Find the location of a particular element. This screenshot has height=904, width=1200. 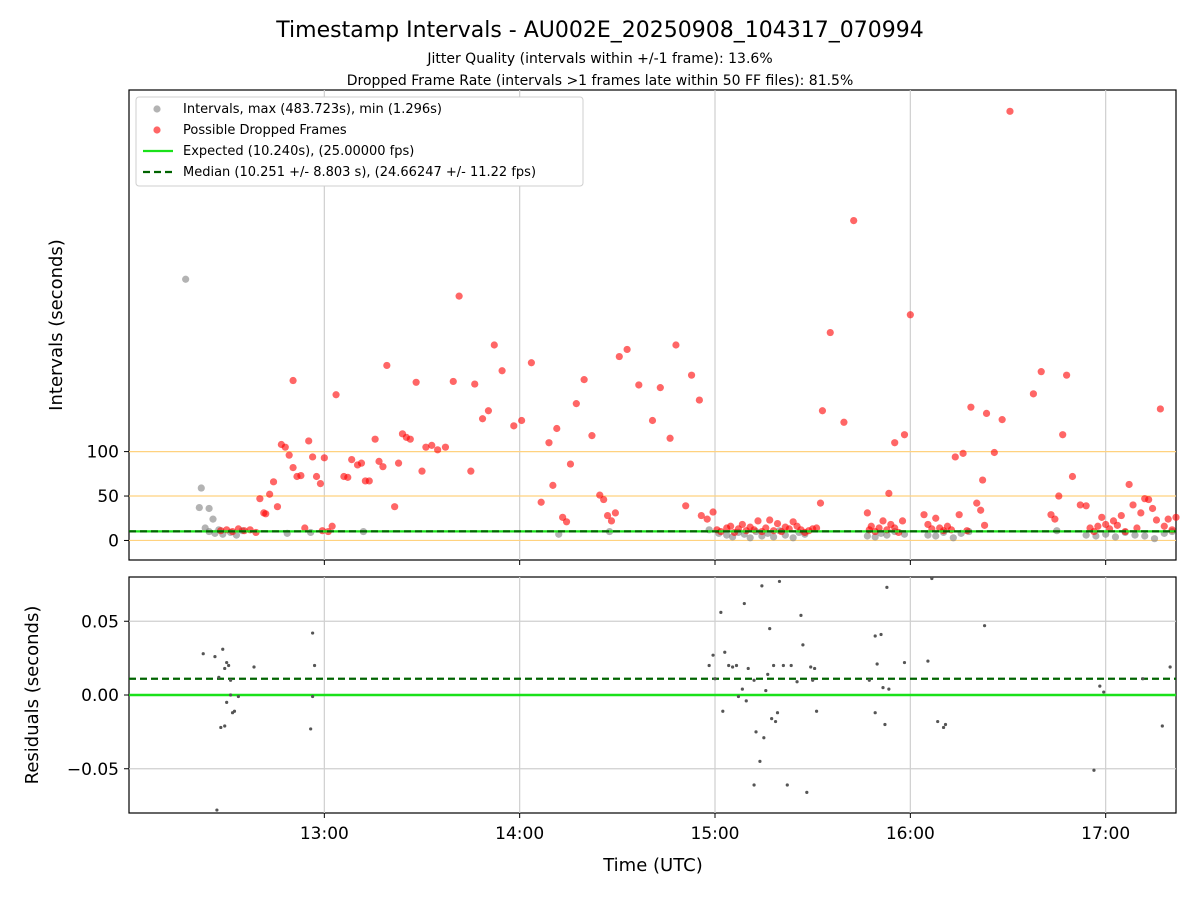

legend-label-intervals: Intervals, max (483.723s), min (1.296s) is located at coordinates (312, 109).